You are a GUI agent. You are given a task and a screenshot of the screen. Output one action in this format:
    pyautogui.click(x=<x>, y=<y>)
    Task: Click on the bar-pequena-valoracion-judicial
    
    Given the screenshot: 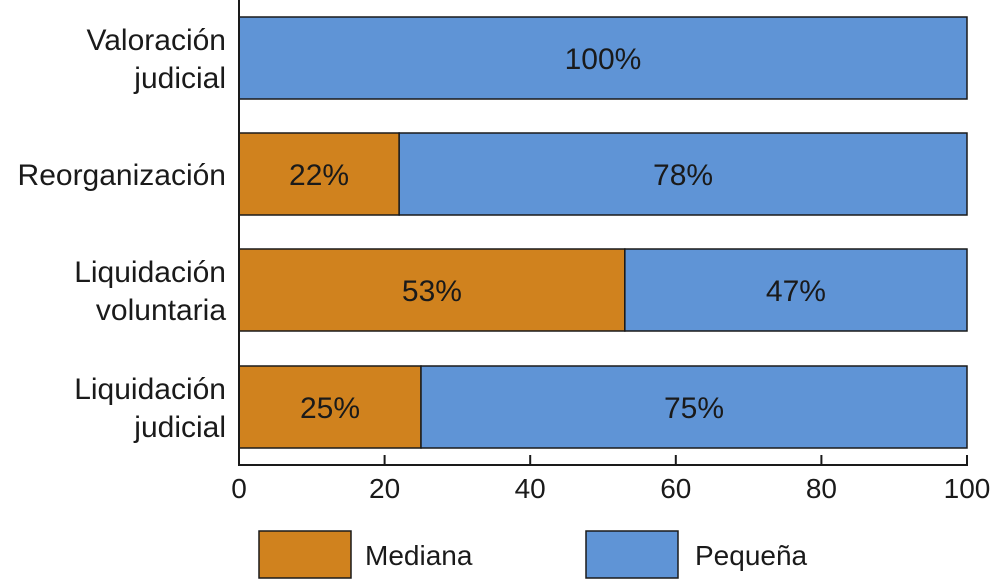 What is the action you would take?
    pyautogui.click(x=603, y=58)
    